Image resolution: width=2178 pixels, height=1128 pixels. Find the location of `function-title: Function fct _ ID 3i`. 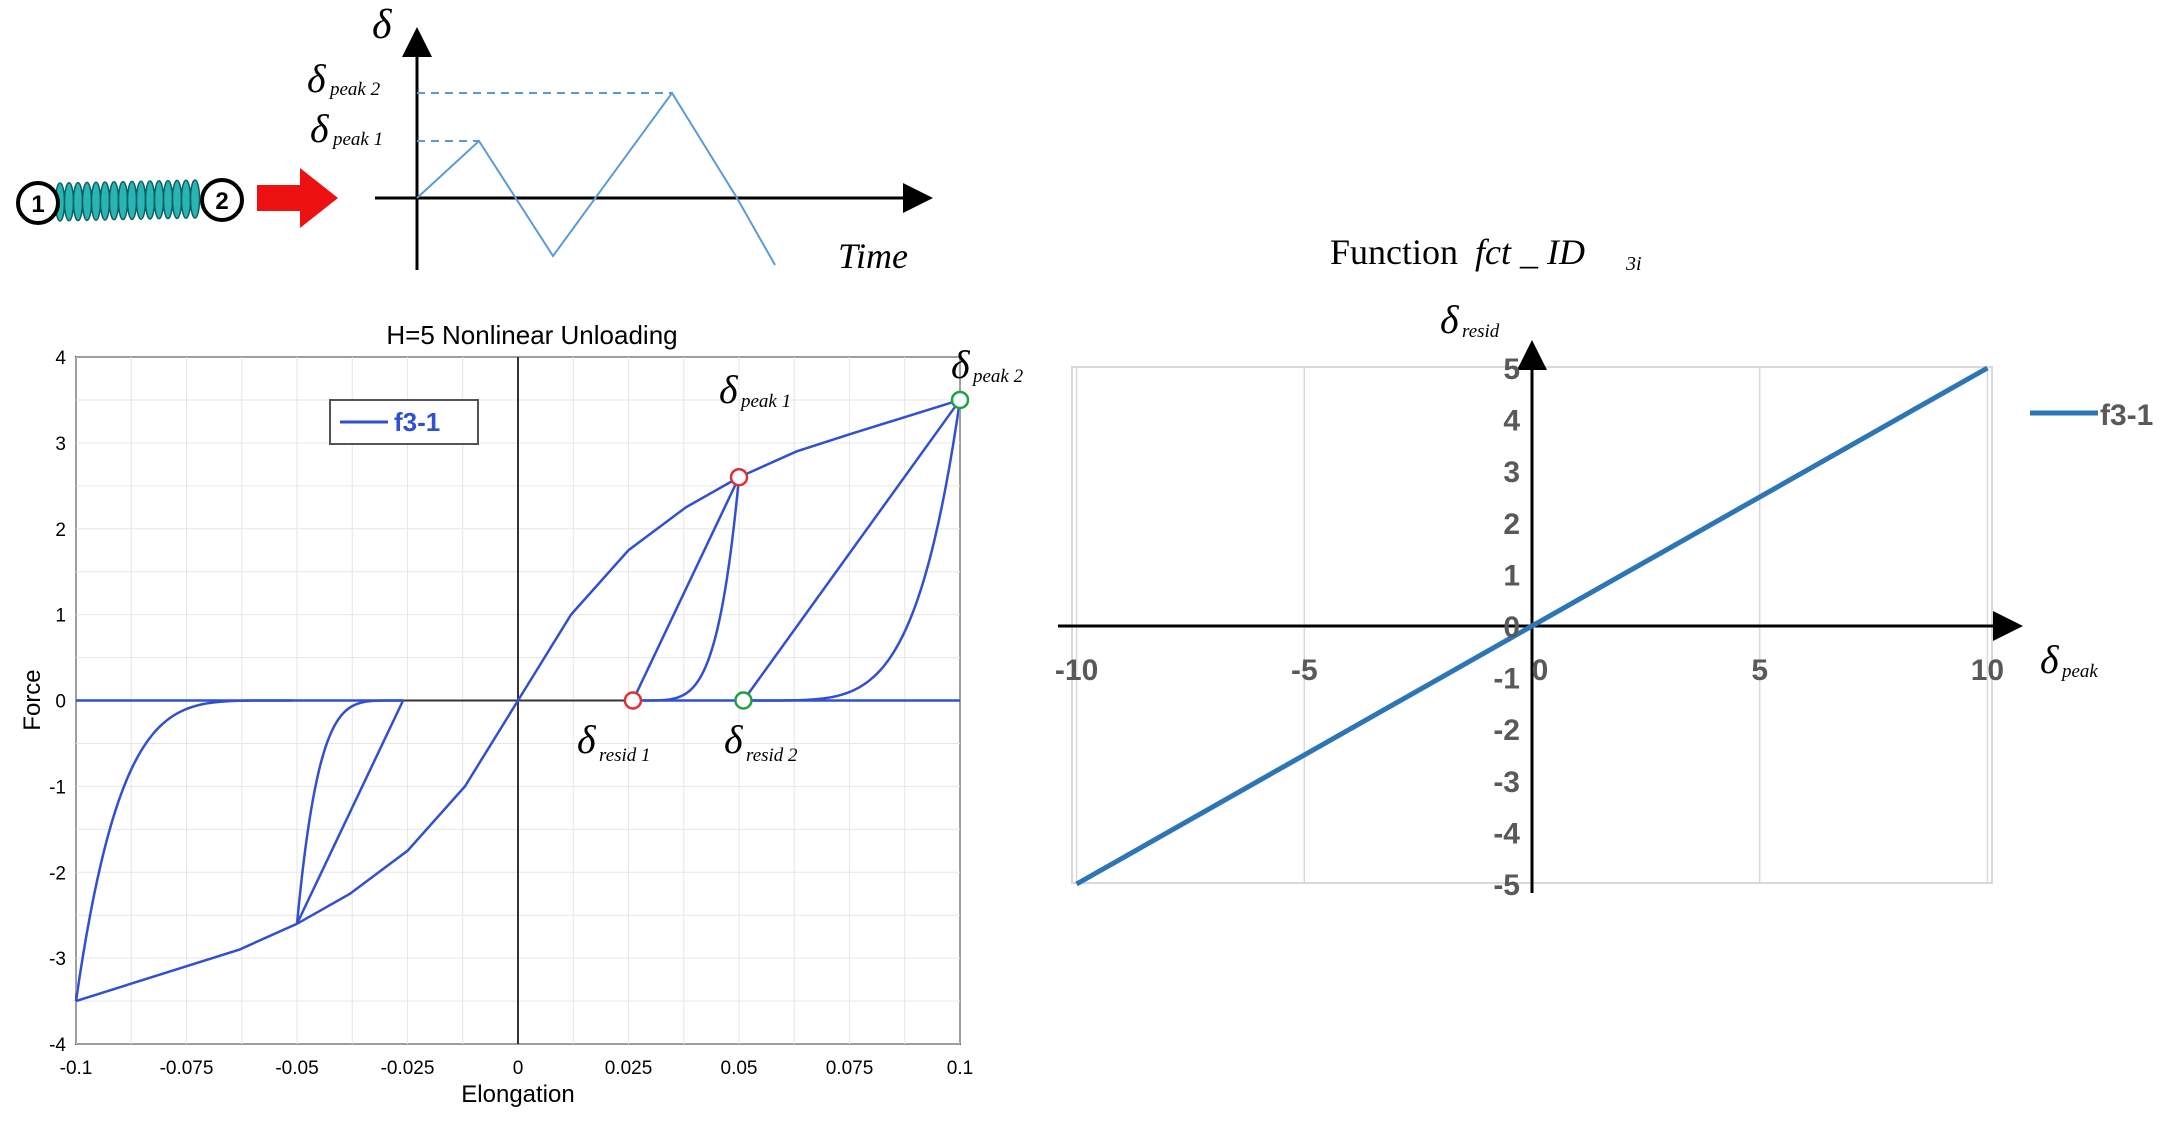

function-title: Function fct _ ID 3i is located at coordinates (1486, 253).